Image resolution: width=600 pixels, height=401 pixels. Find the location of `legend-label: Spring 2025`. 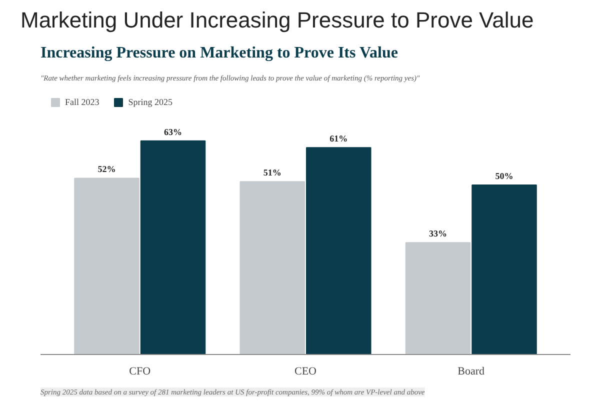

legend-label: Spring 2025 is located at coordinates (150, 102).